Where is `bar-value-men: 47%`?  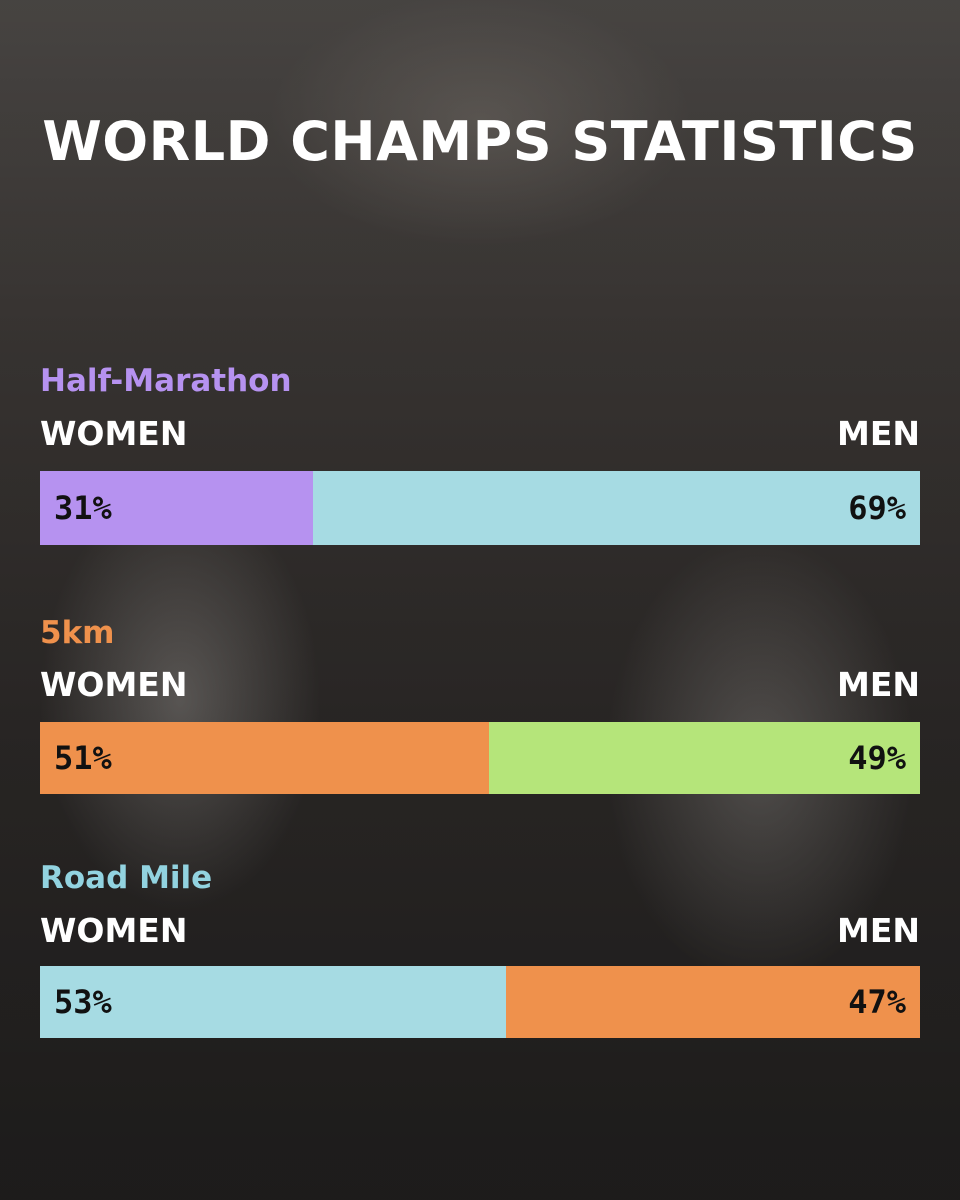 bar-value-men: 47% is located at coordinates (877, 1002).